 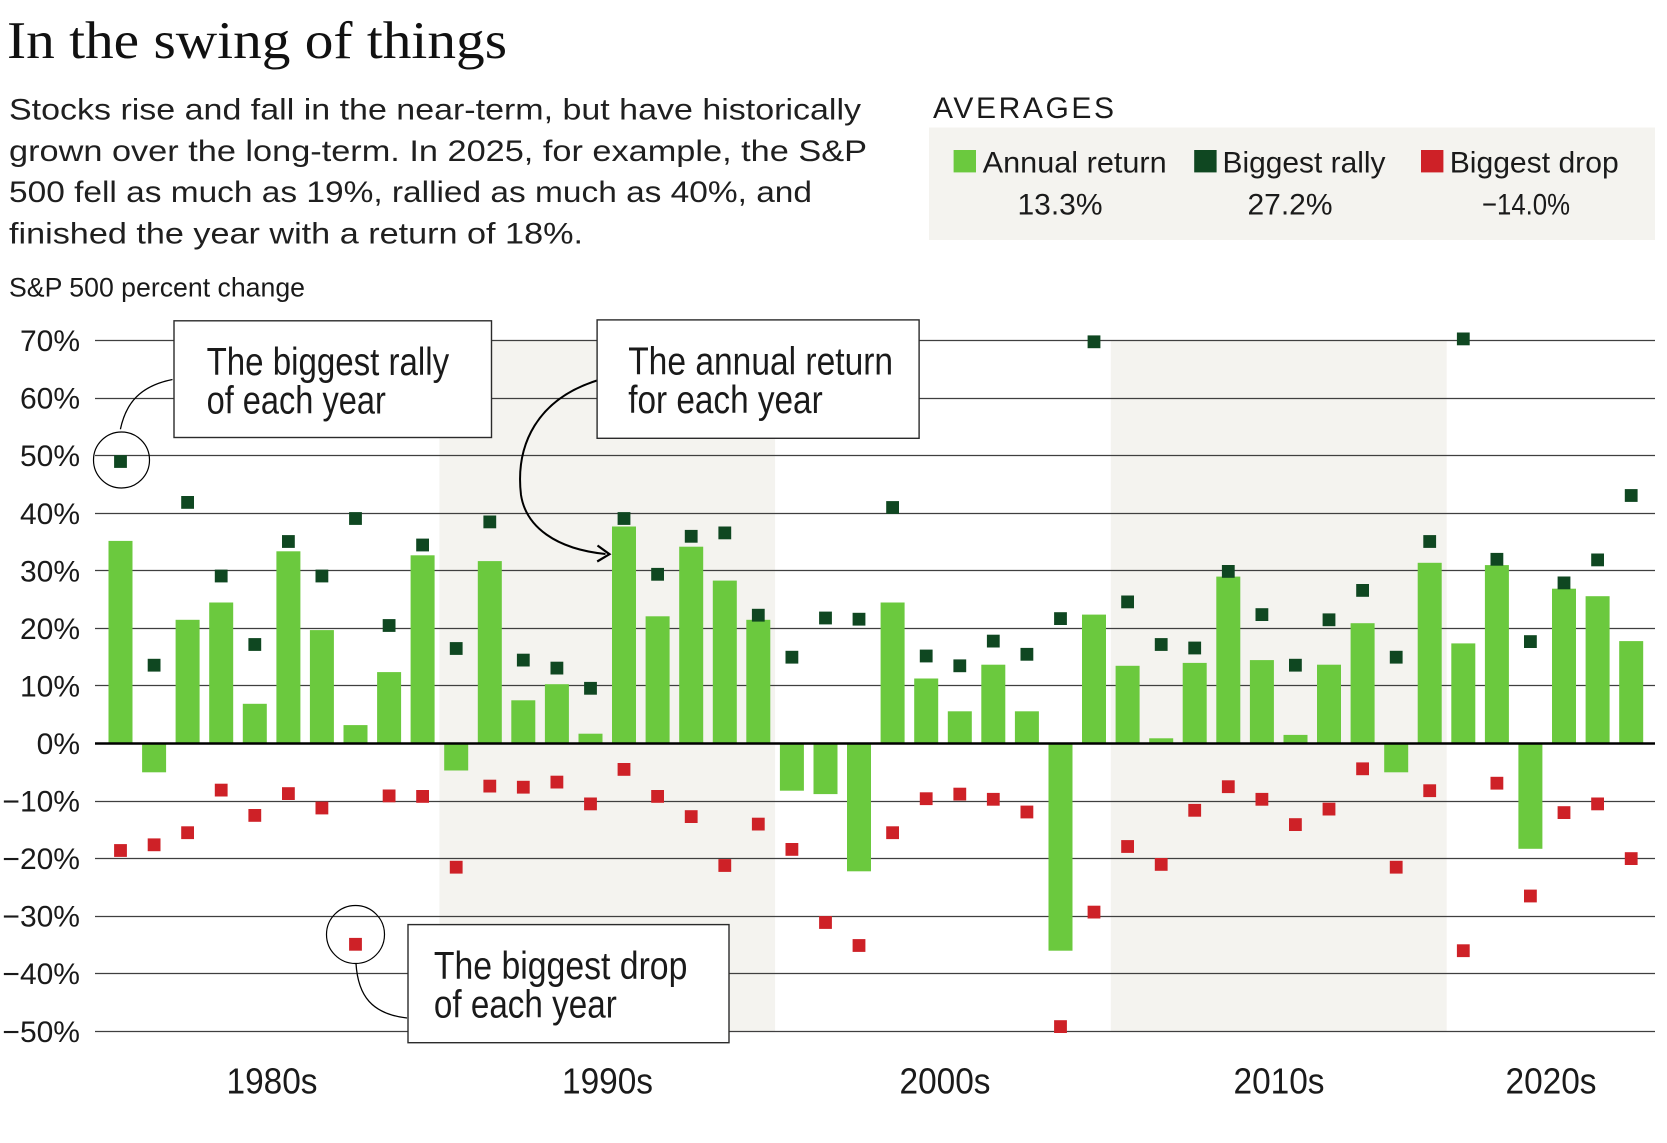 I want to click on svg-text: AVERAGES, so click(x=1025, y=108).